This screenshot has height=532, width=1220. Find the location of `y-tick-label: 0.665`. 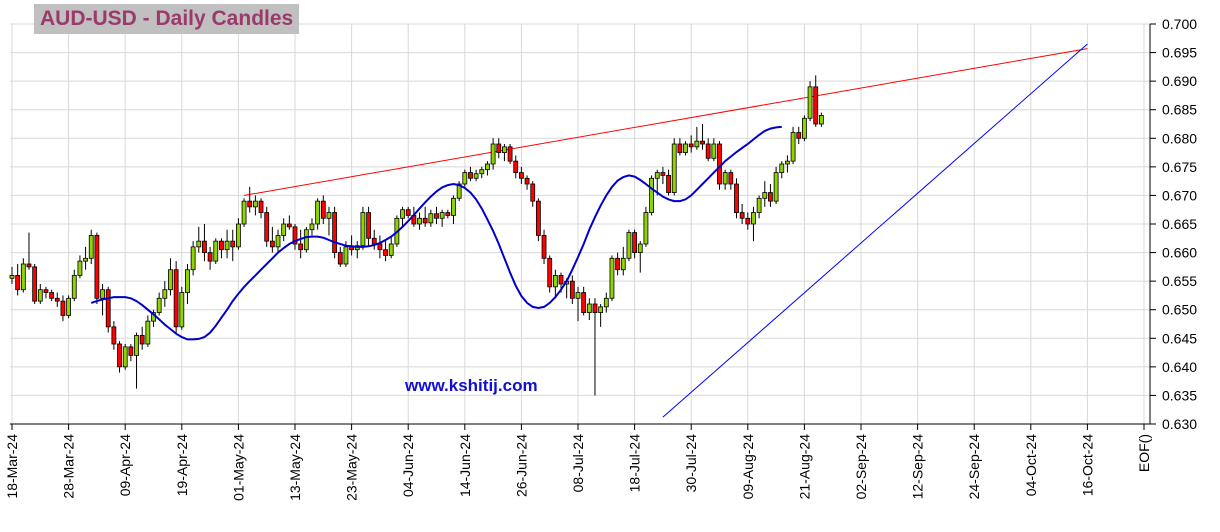

y-tick-label: 0.665 is located at coordinates (1179, 224).